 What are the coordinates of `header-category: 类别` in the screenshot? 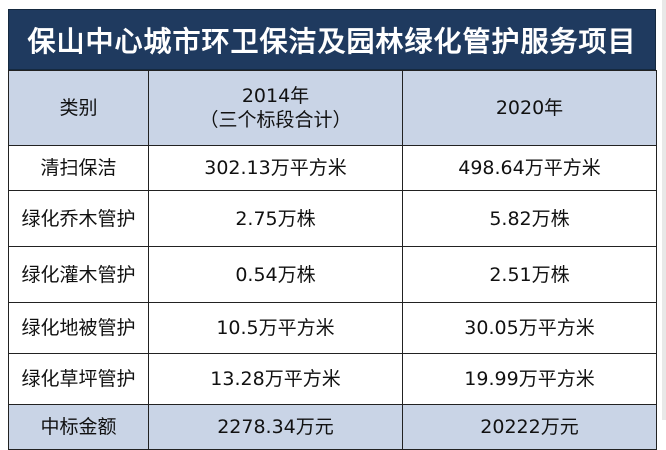 It's located at (78, 108).